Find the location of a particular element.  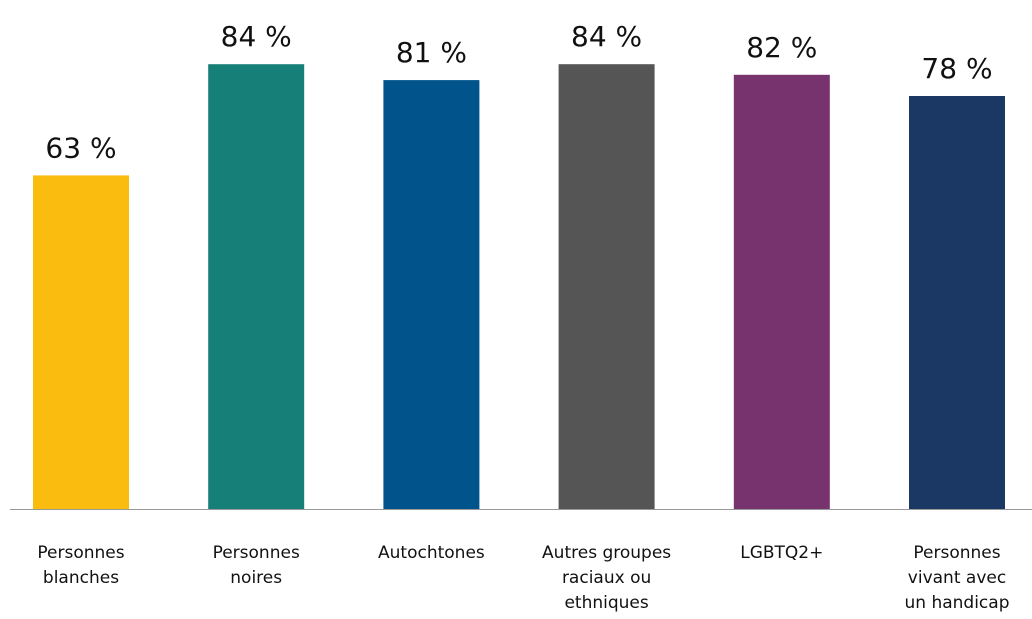

category-label-3: Autochtones is located at coordinates (431, 553).